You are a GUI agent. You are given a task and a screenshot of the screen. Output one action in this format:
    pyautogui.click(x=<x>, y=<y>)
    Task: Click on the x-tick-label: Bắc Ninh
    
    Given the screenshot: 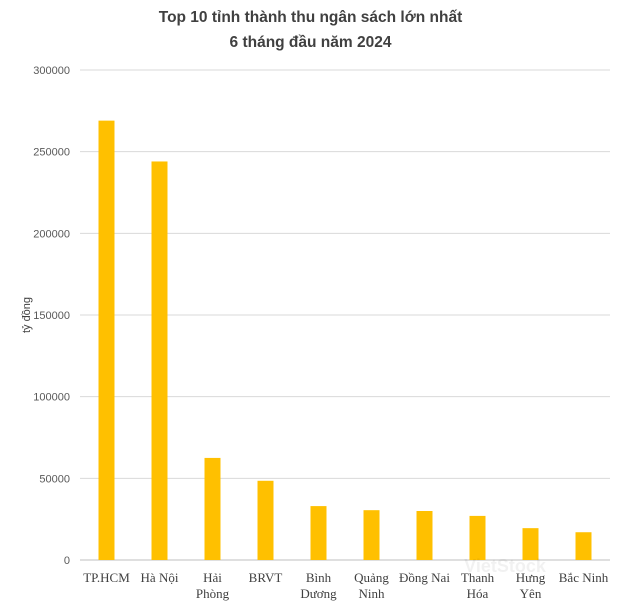 What is the action you would take?
    pyautogui.click(x=584, y=577)
    